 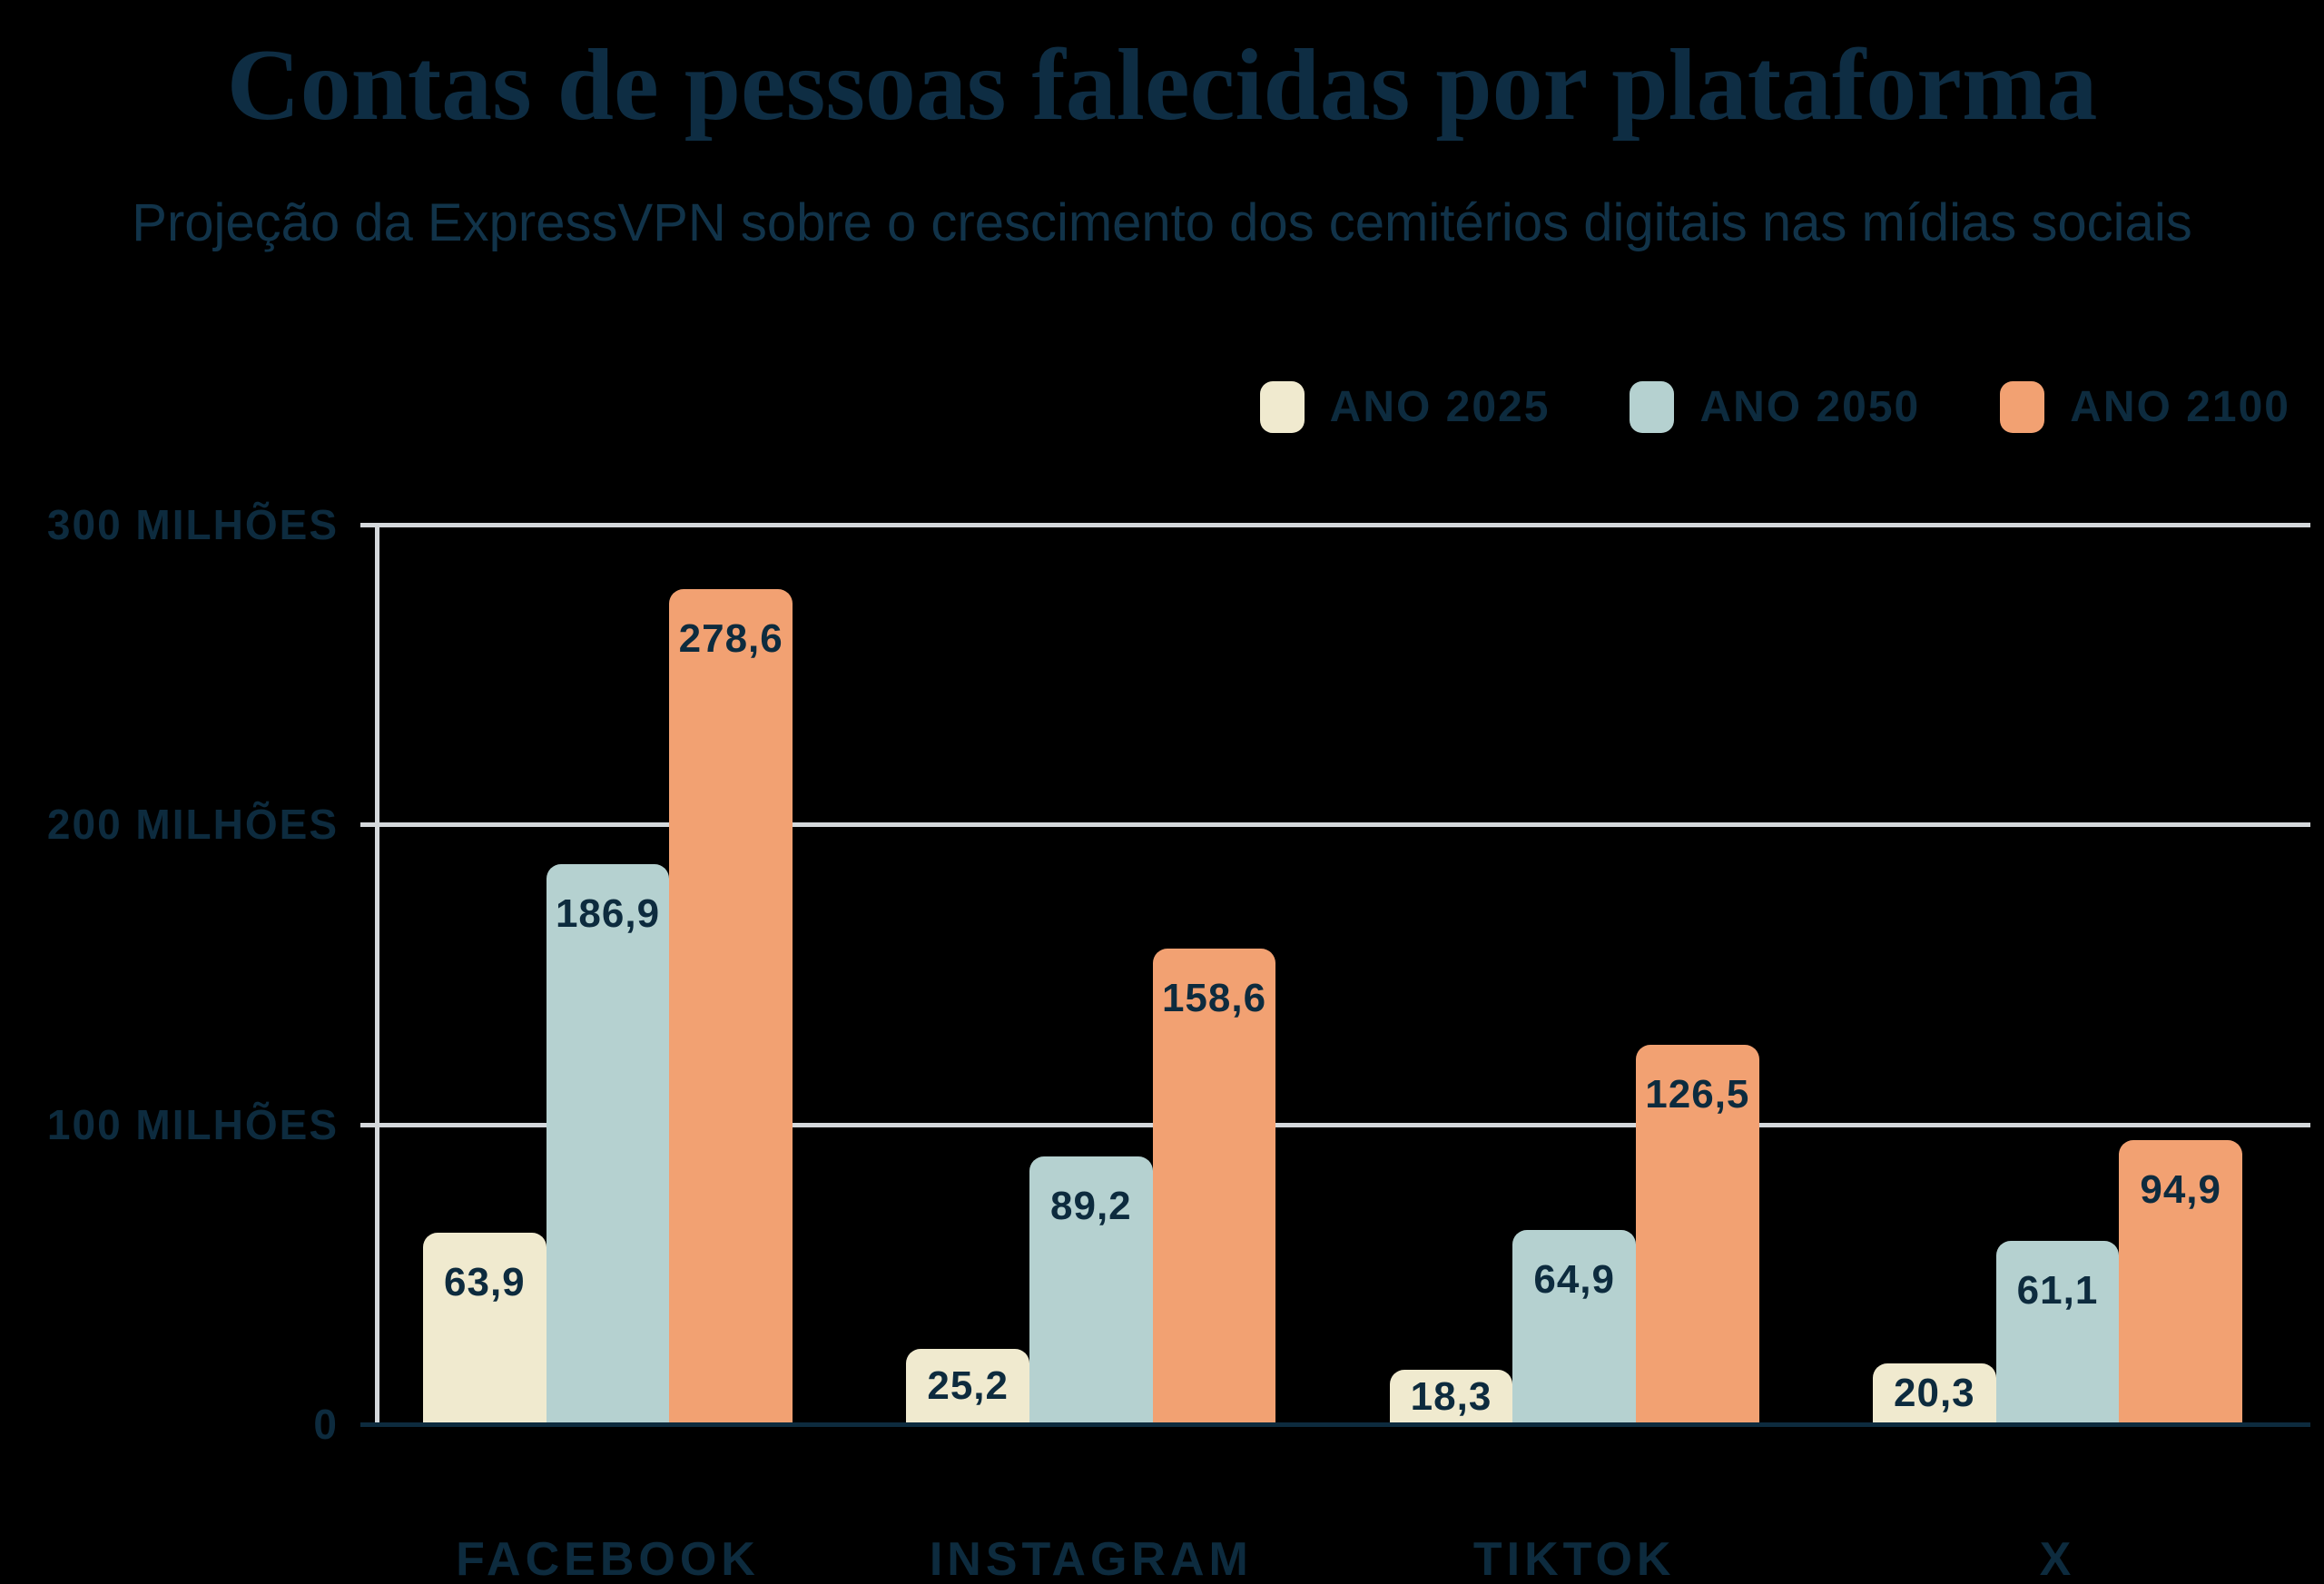 I want to click on bar-value-label: 186,9, so click(x=608, y=913).